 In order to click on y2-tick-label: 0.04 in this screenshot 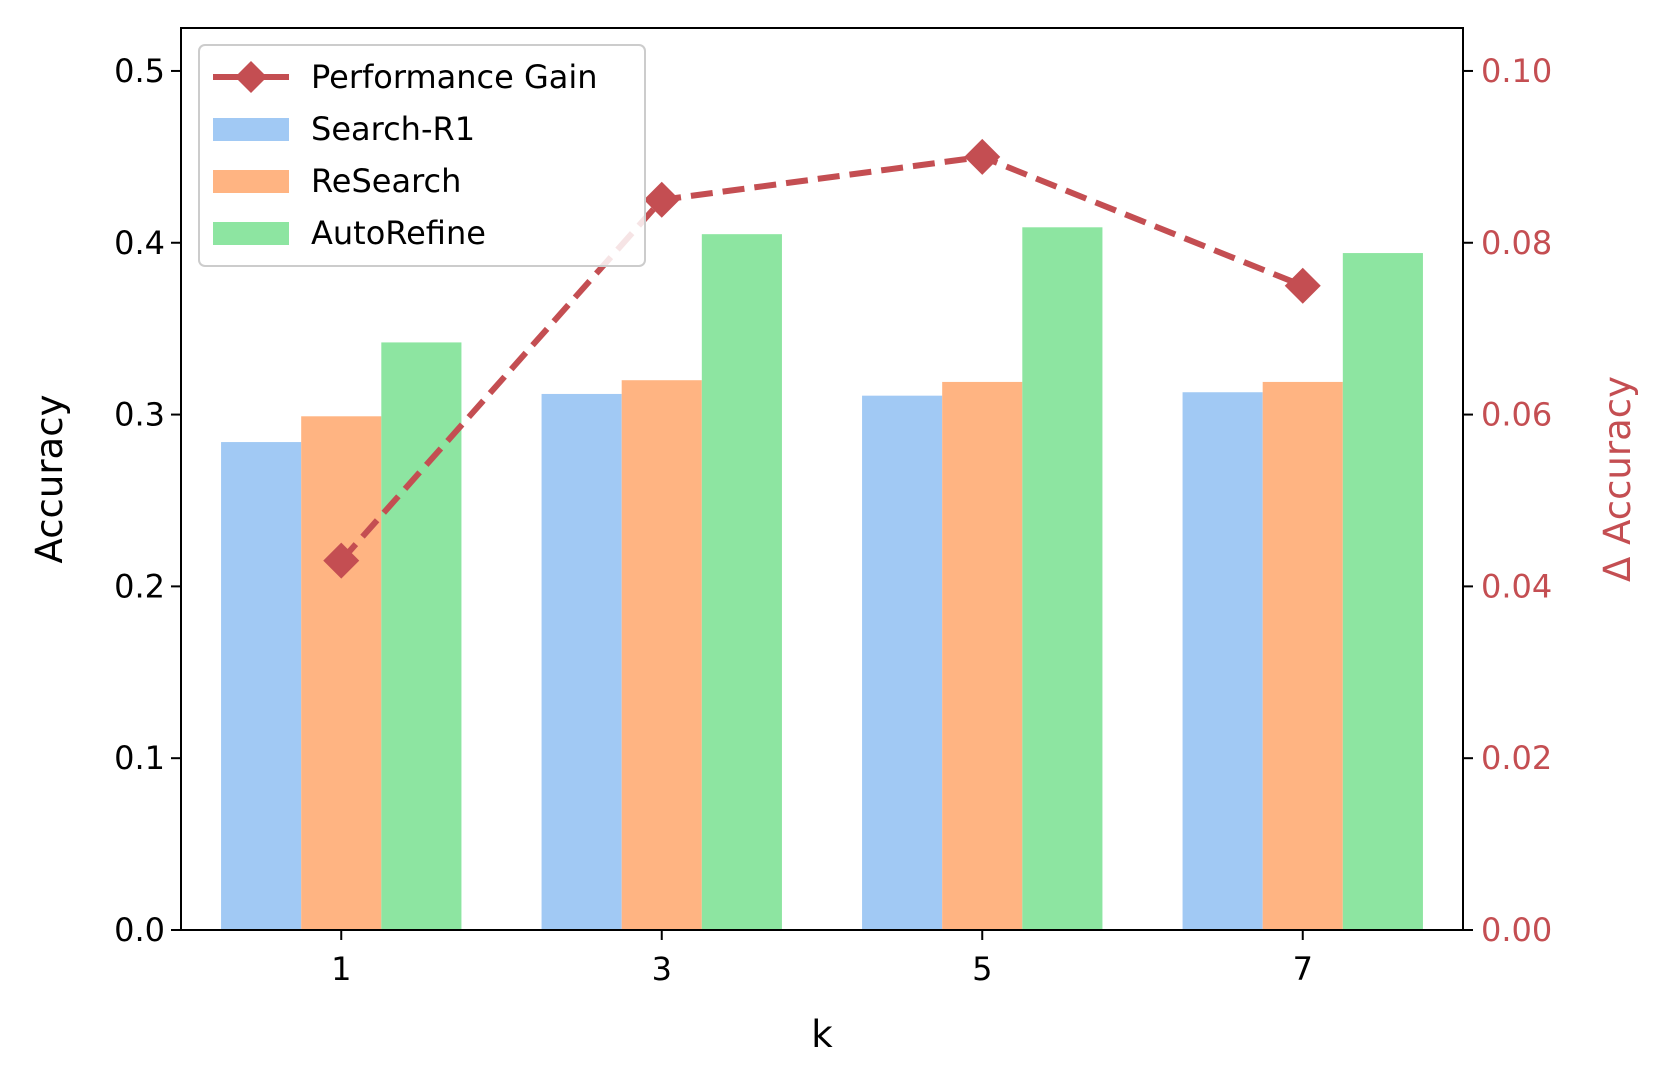, I will do `click(1516, 586)`.